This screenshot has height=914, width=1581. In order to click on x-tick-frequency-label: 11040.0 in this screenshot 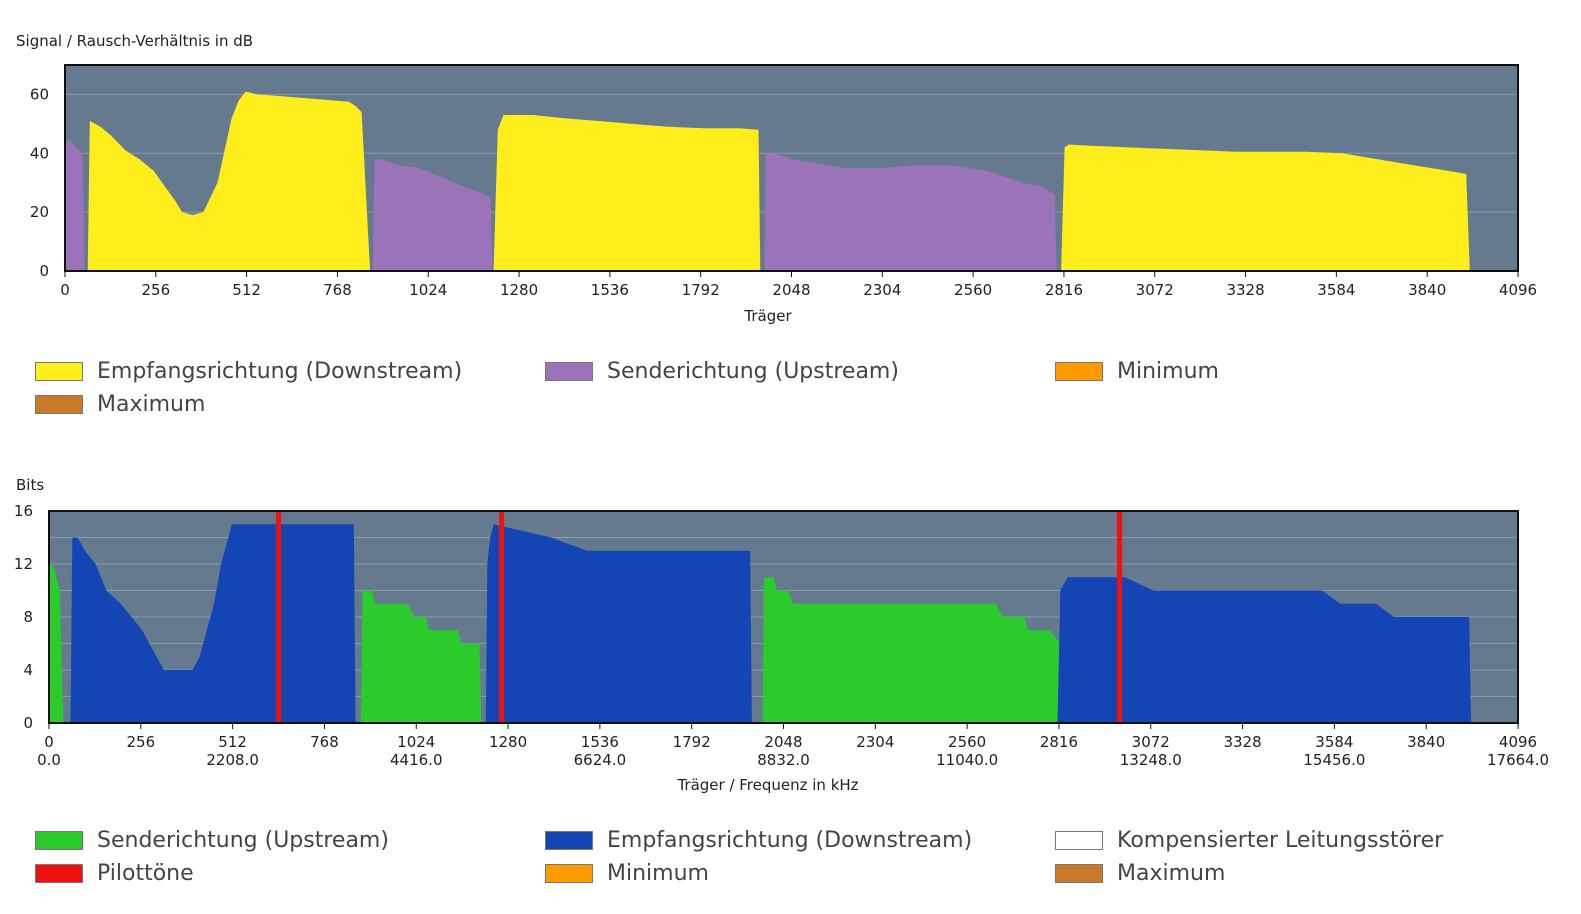, I will do `click(967, 760)`.